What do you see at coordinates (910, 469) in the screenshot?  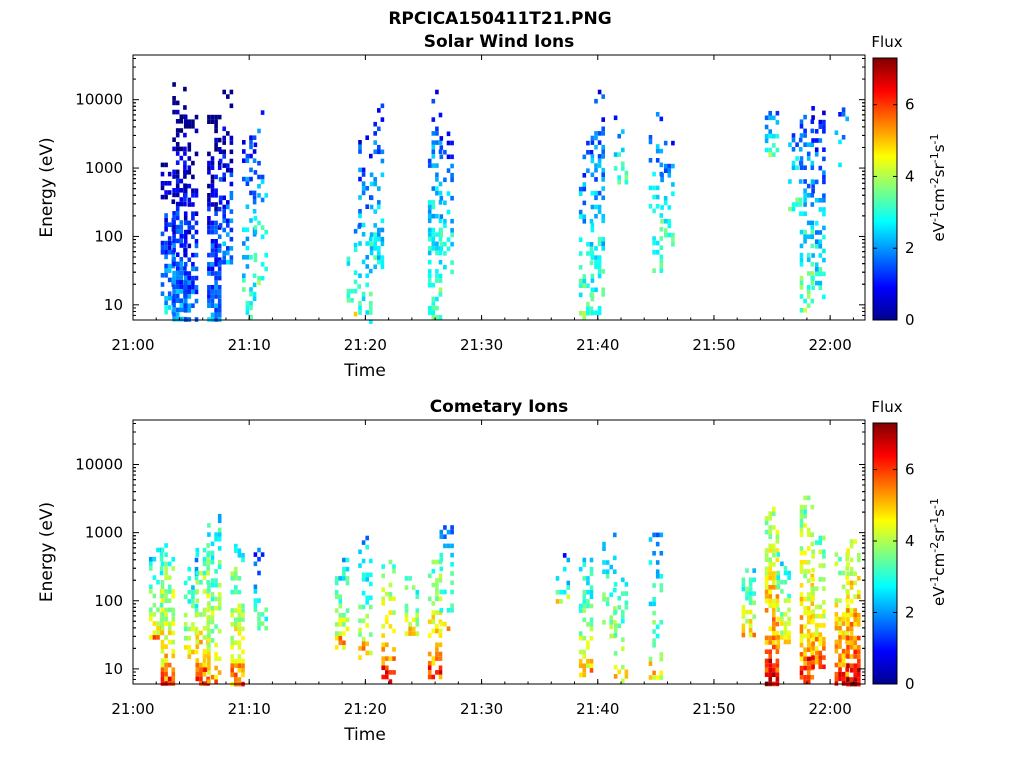 I see `colorbar-tick-label: 6` at bounding box center [910, 469].